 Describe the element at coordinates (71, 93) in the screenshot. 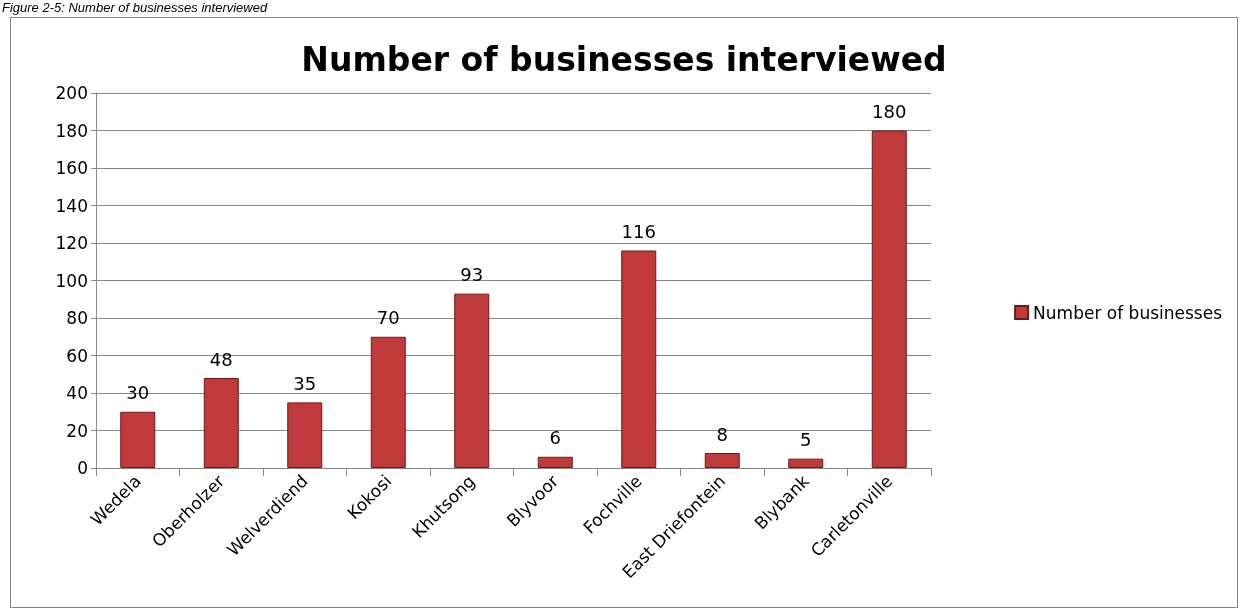

I see `y-tick-label: 200` at that location.